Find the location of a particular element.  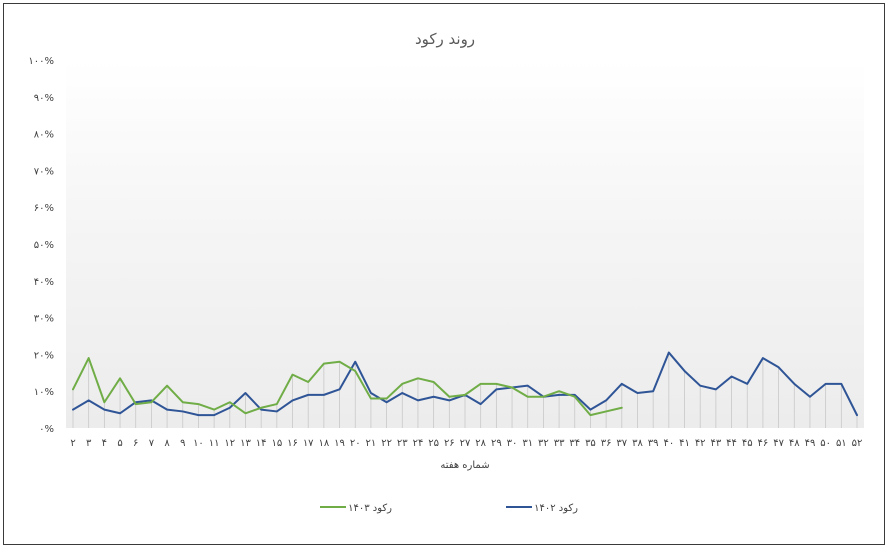

x-tick-label: ۴۶ is located at coordinates (763, 443).